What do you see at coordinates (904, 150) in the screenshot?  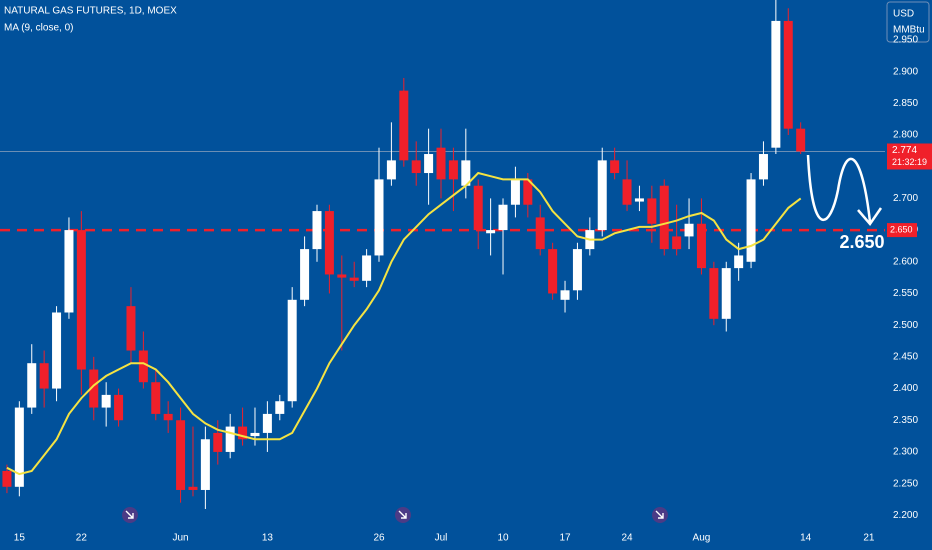 I see `price-tag-label: 2.774` at bounding box center [904, 150].